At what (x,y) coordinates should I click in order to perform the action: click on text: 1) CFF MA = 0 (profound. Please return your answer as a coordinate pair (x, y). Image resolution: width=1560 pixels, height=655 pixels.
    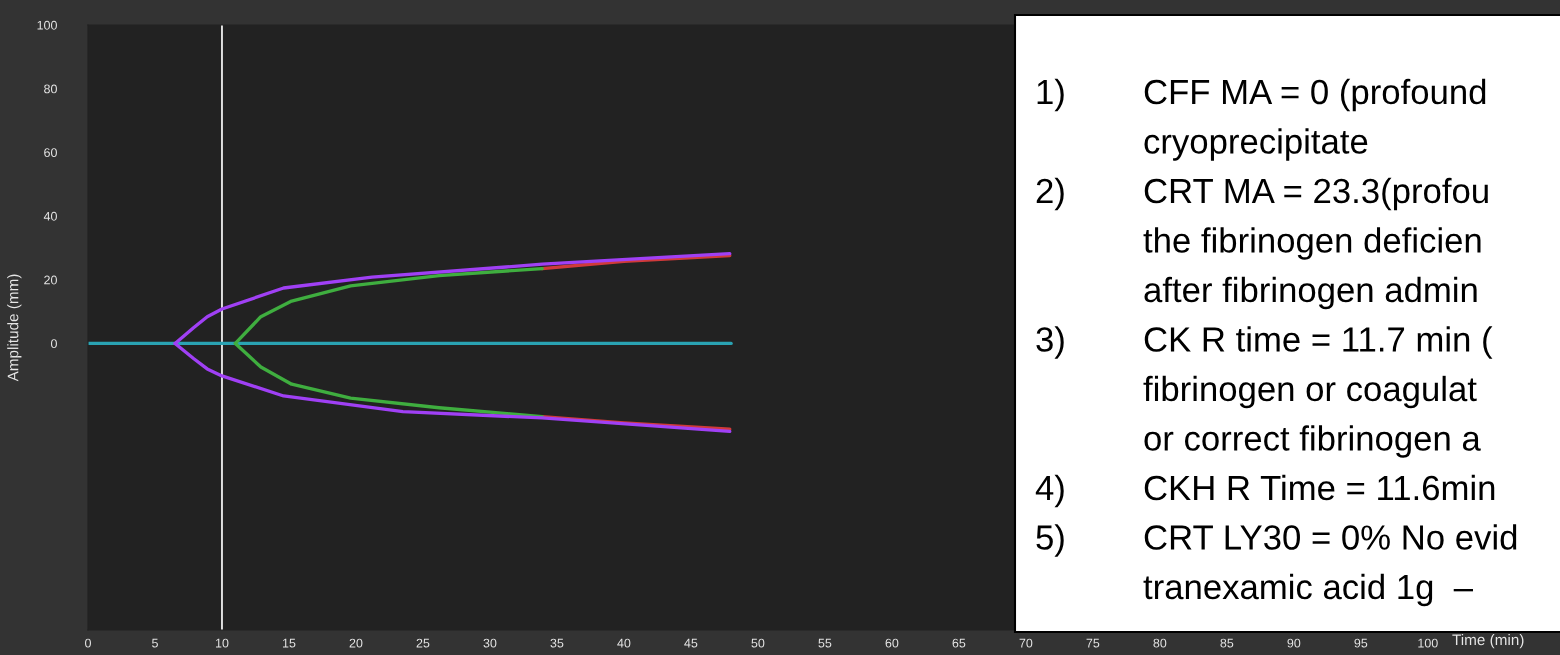
    Looking at the image, I should click on (1261, 95).